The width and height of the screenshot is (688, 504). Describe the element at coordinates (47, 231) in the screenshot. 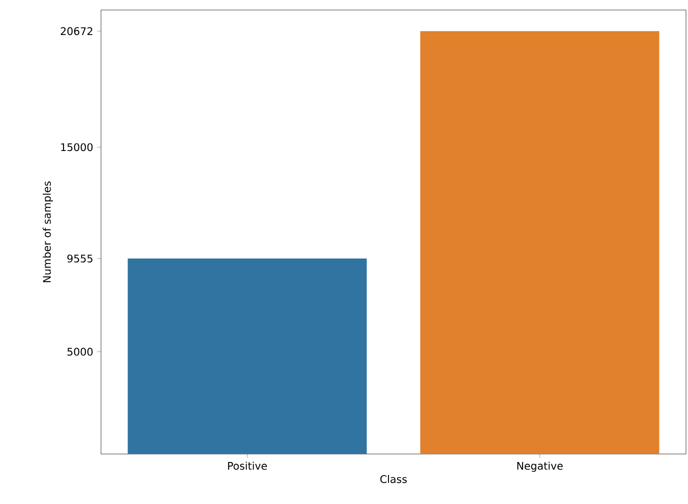

I see `y-axis-title: Number of samples` at that location.